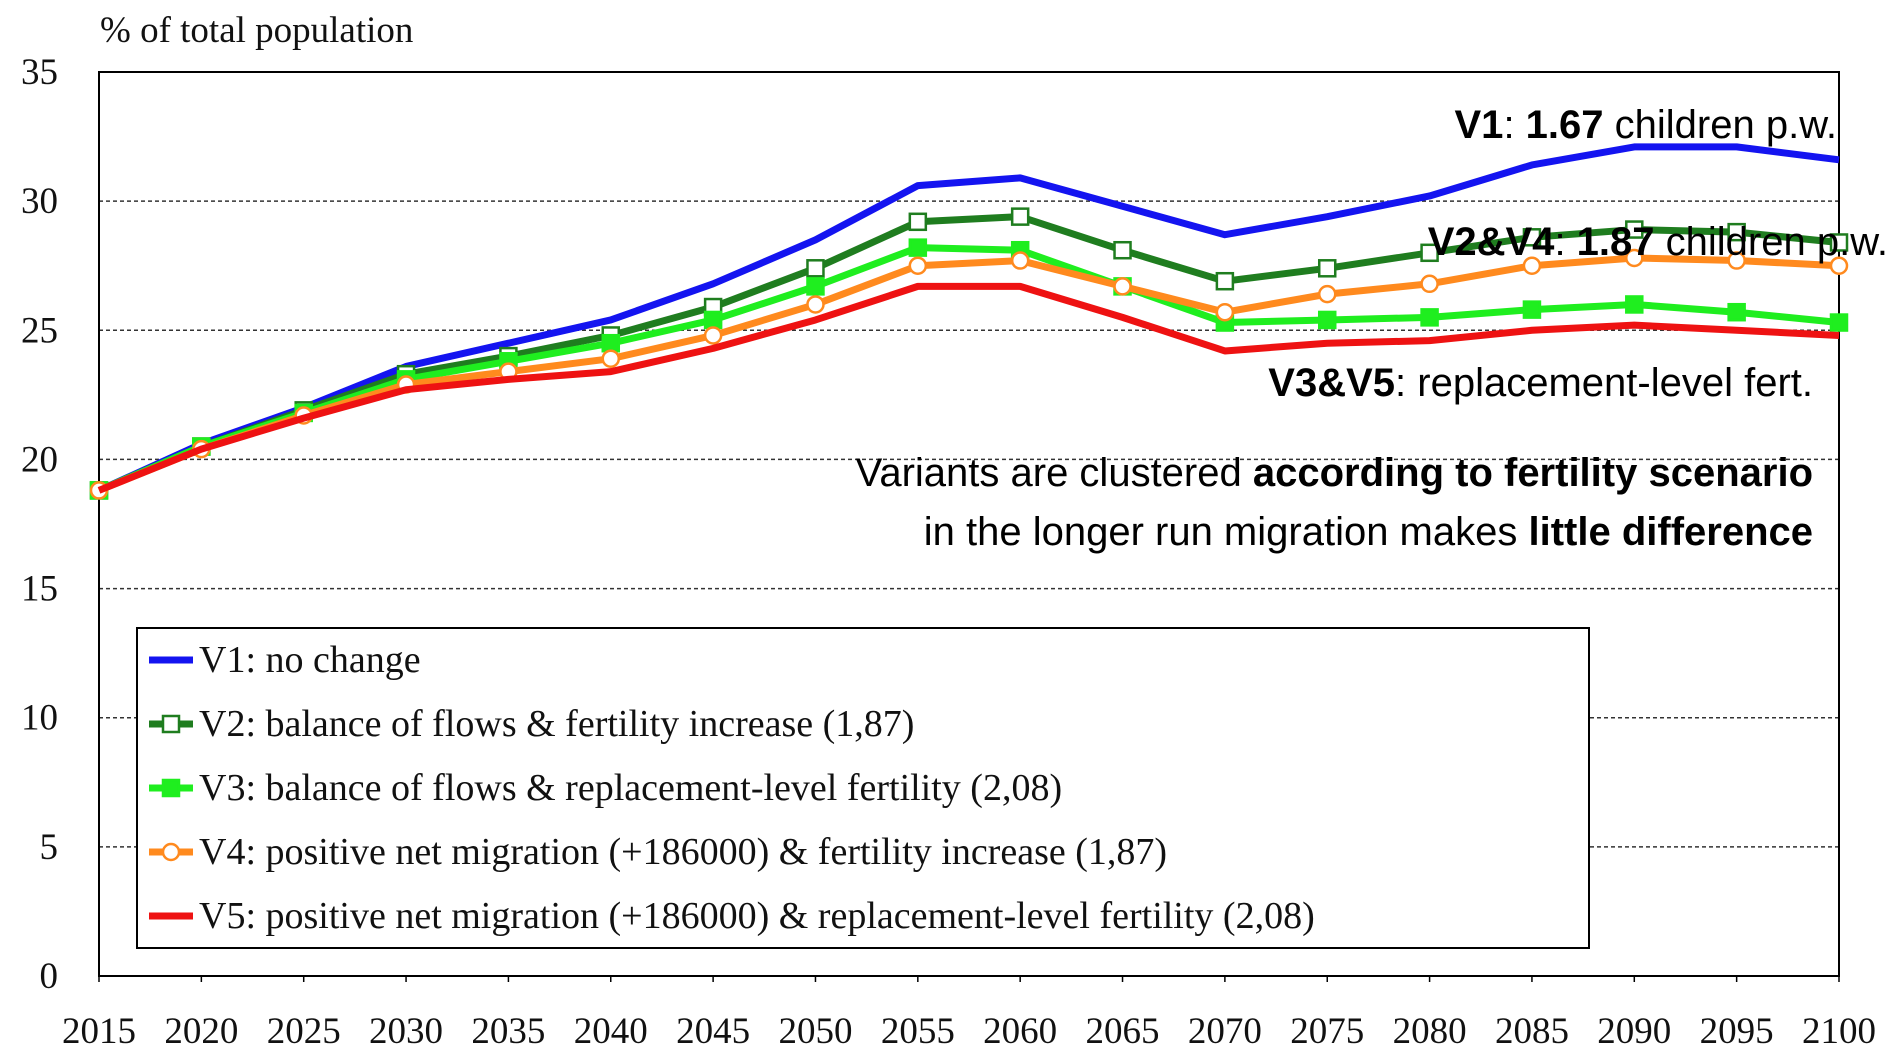 The height and width of the screenshot is (1050, 1895). I want to click on annotation-part: 1.67, so click(1565, 125).